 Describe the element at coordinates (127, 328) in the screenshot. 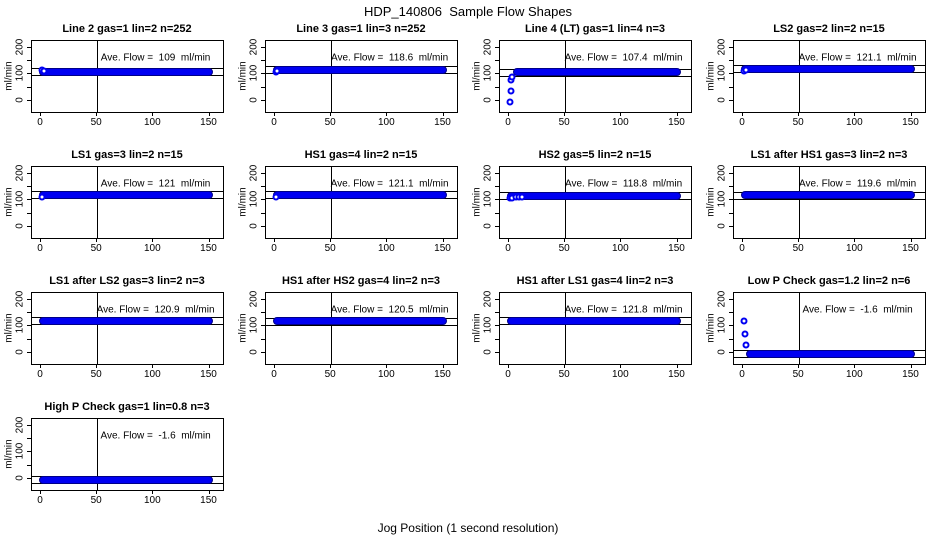

I see `plot-area: Ave. Flow = 120.9 ml/min` at that location.